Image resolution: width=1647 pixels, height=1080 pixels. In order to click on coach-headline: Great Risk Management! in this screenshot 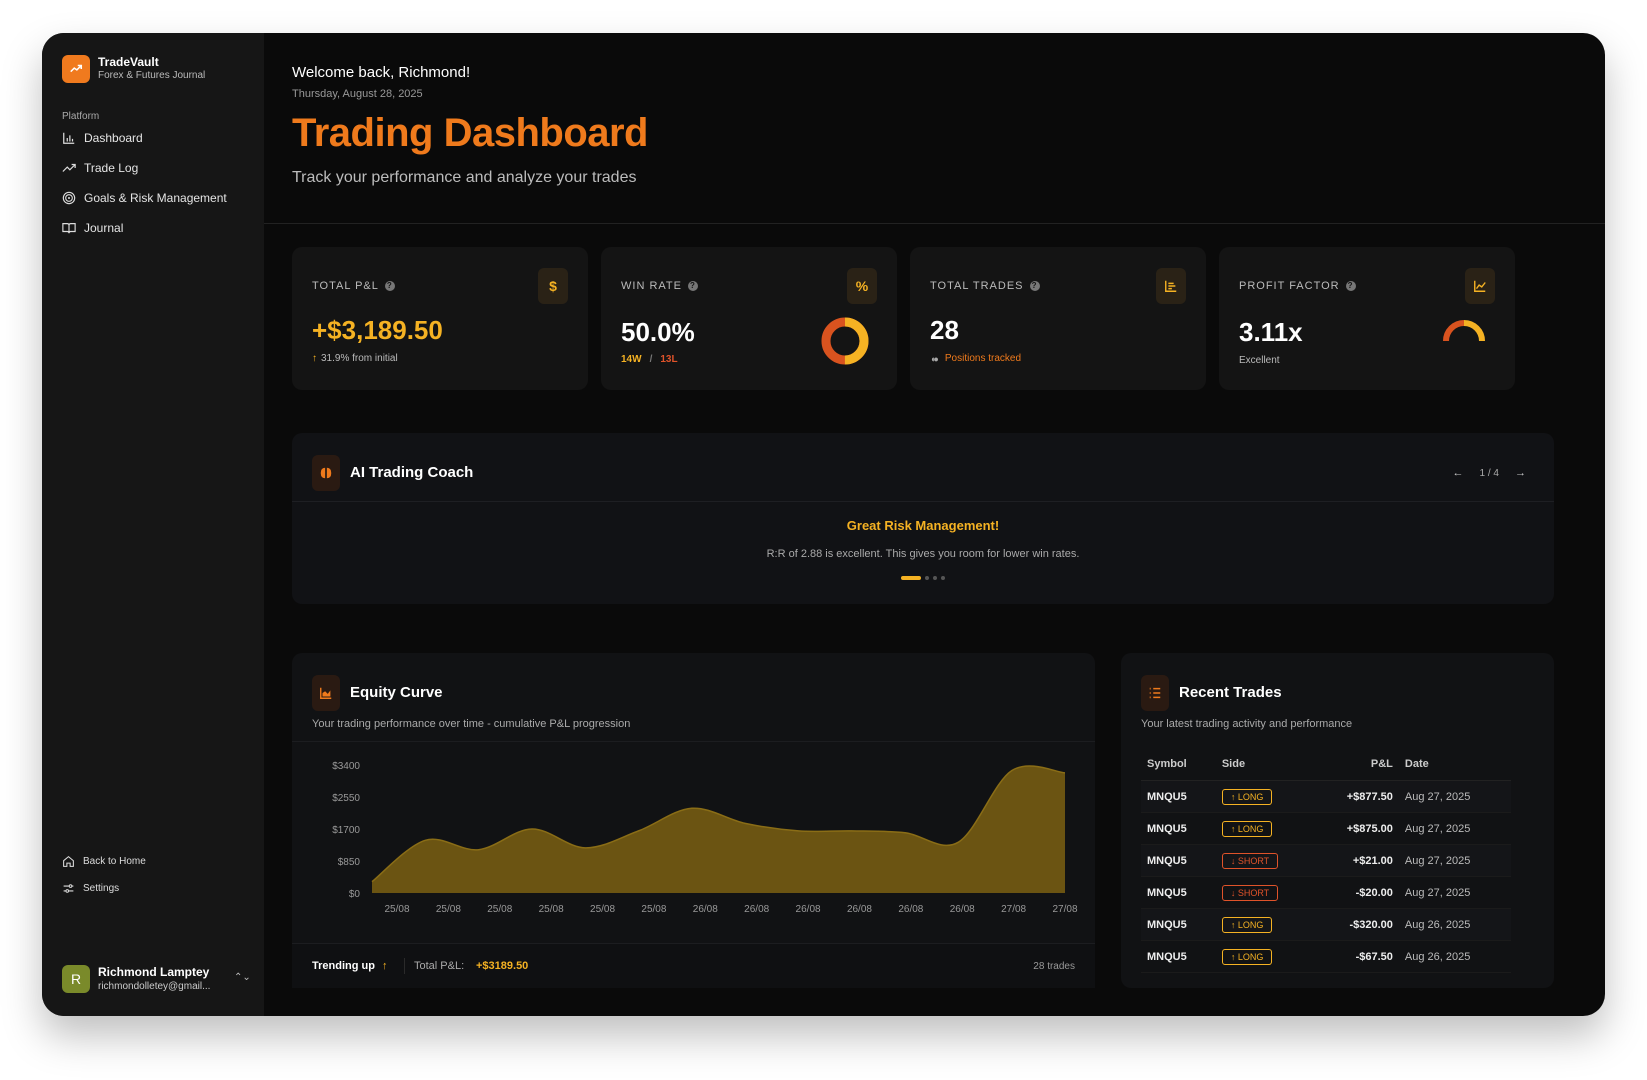, I will do `click(923, 525)`.